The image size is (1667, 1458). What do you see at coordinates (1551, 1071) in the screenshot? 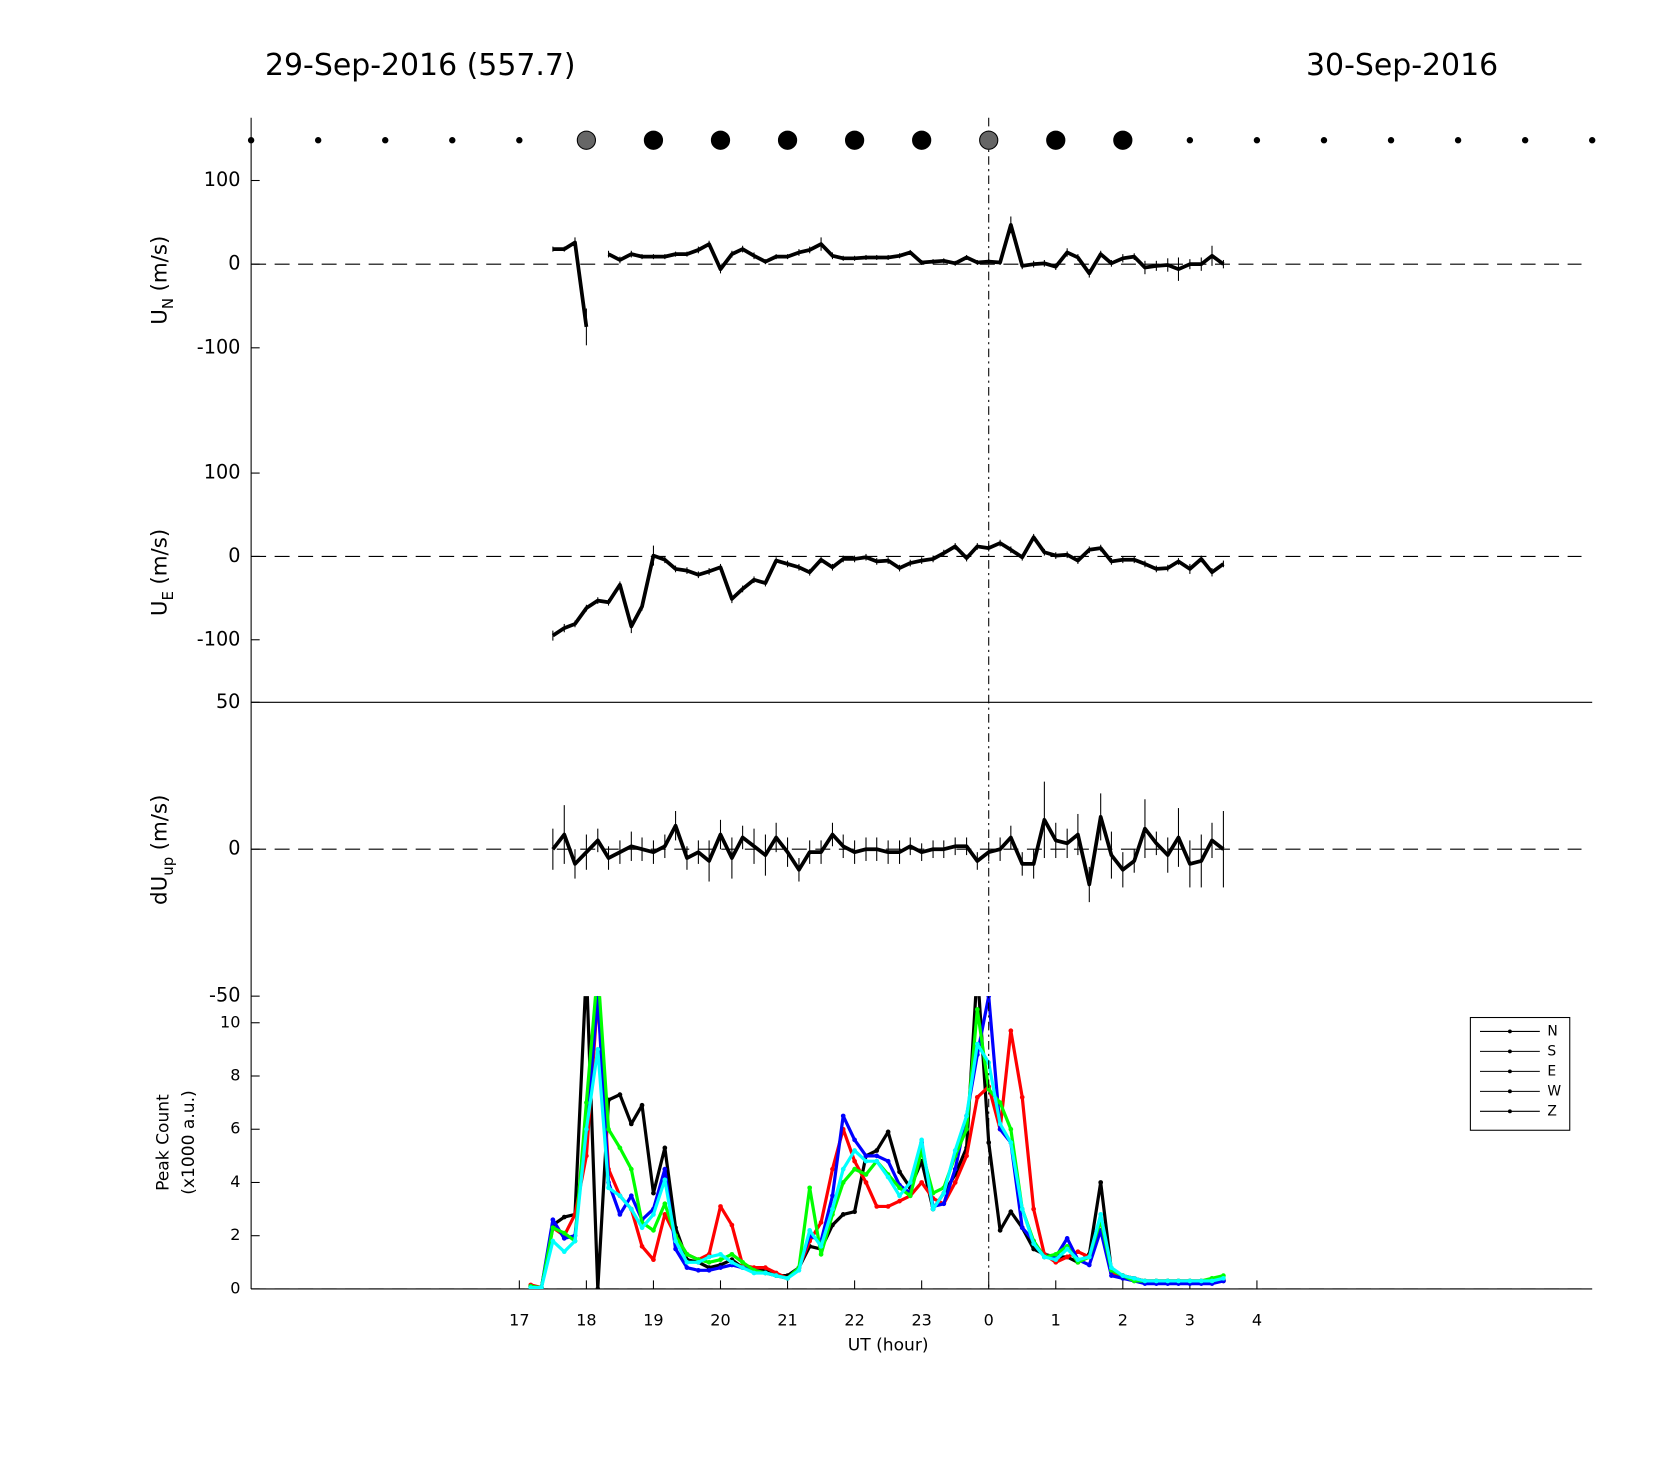
I see `legend-label: E` at bounding box center [1551, 1071].